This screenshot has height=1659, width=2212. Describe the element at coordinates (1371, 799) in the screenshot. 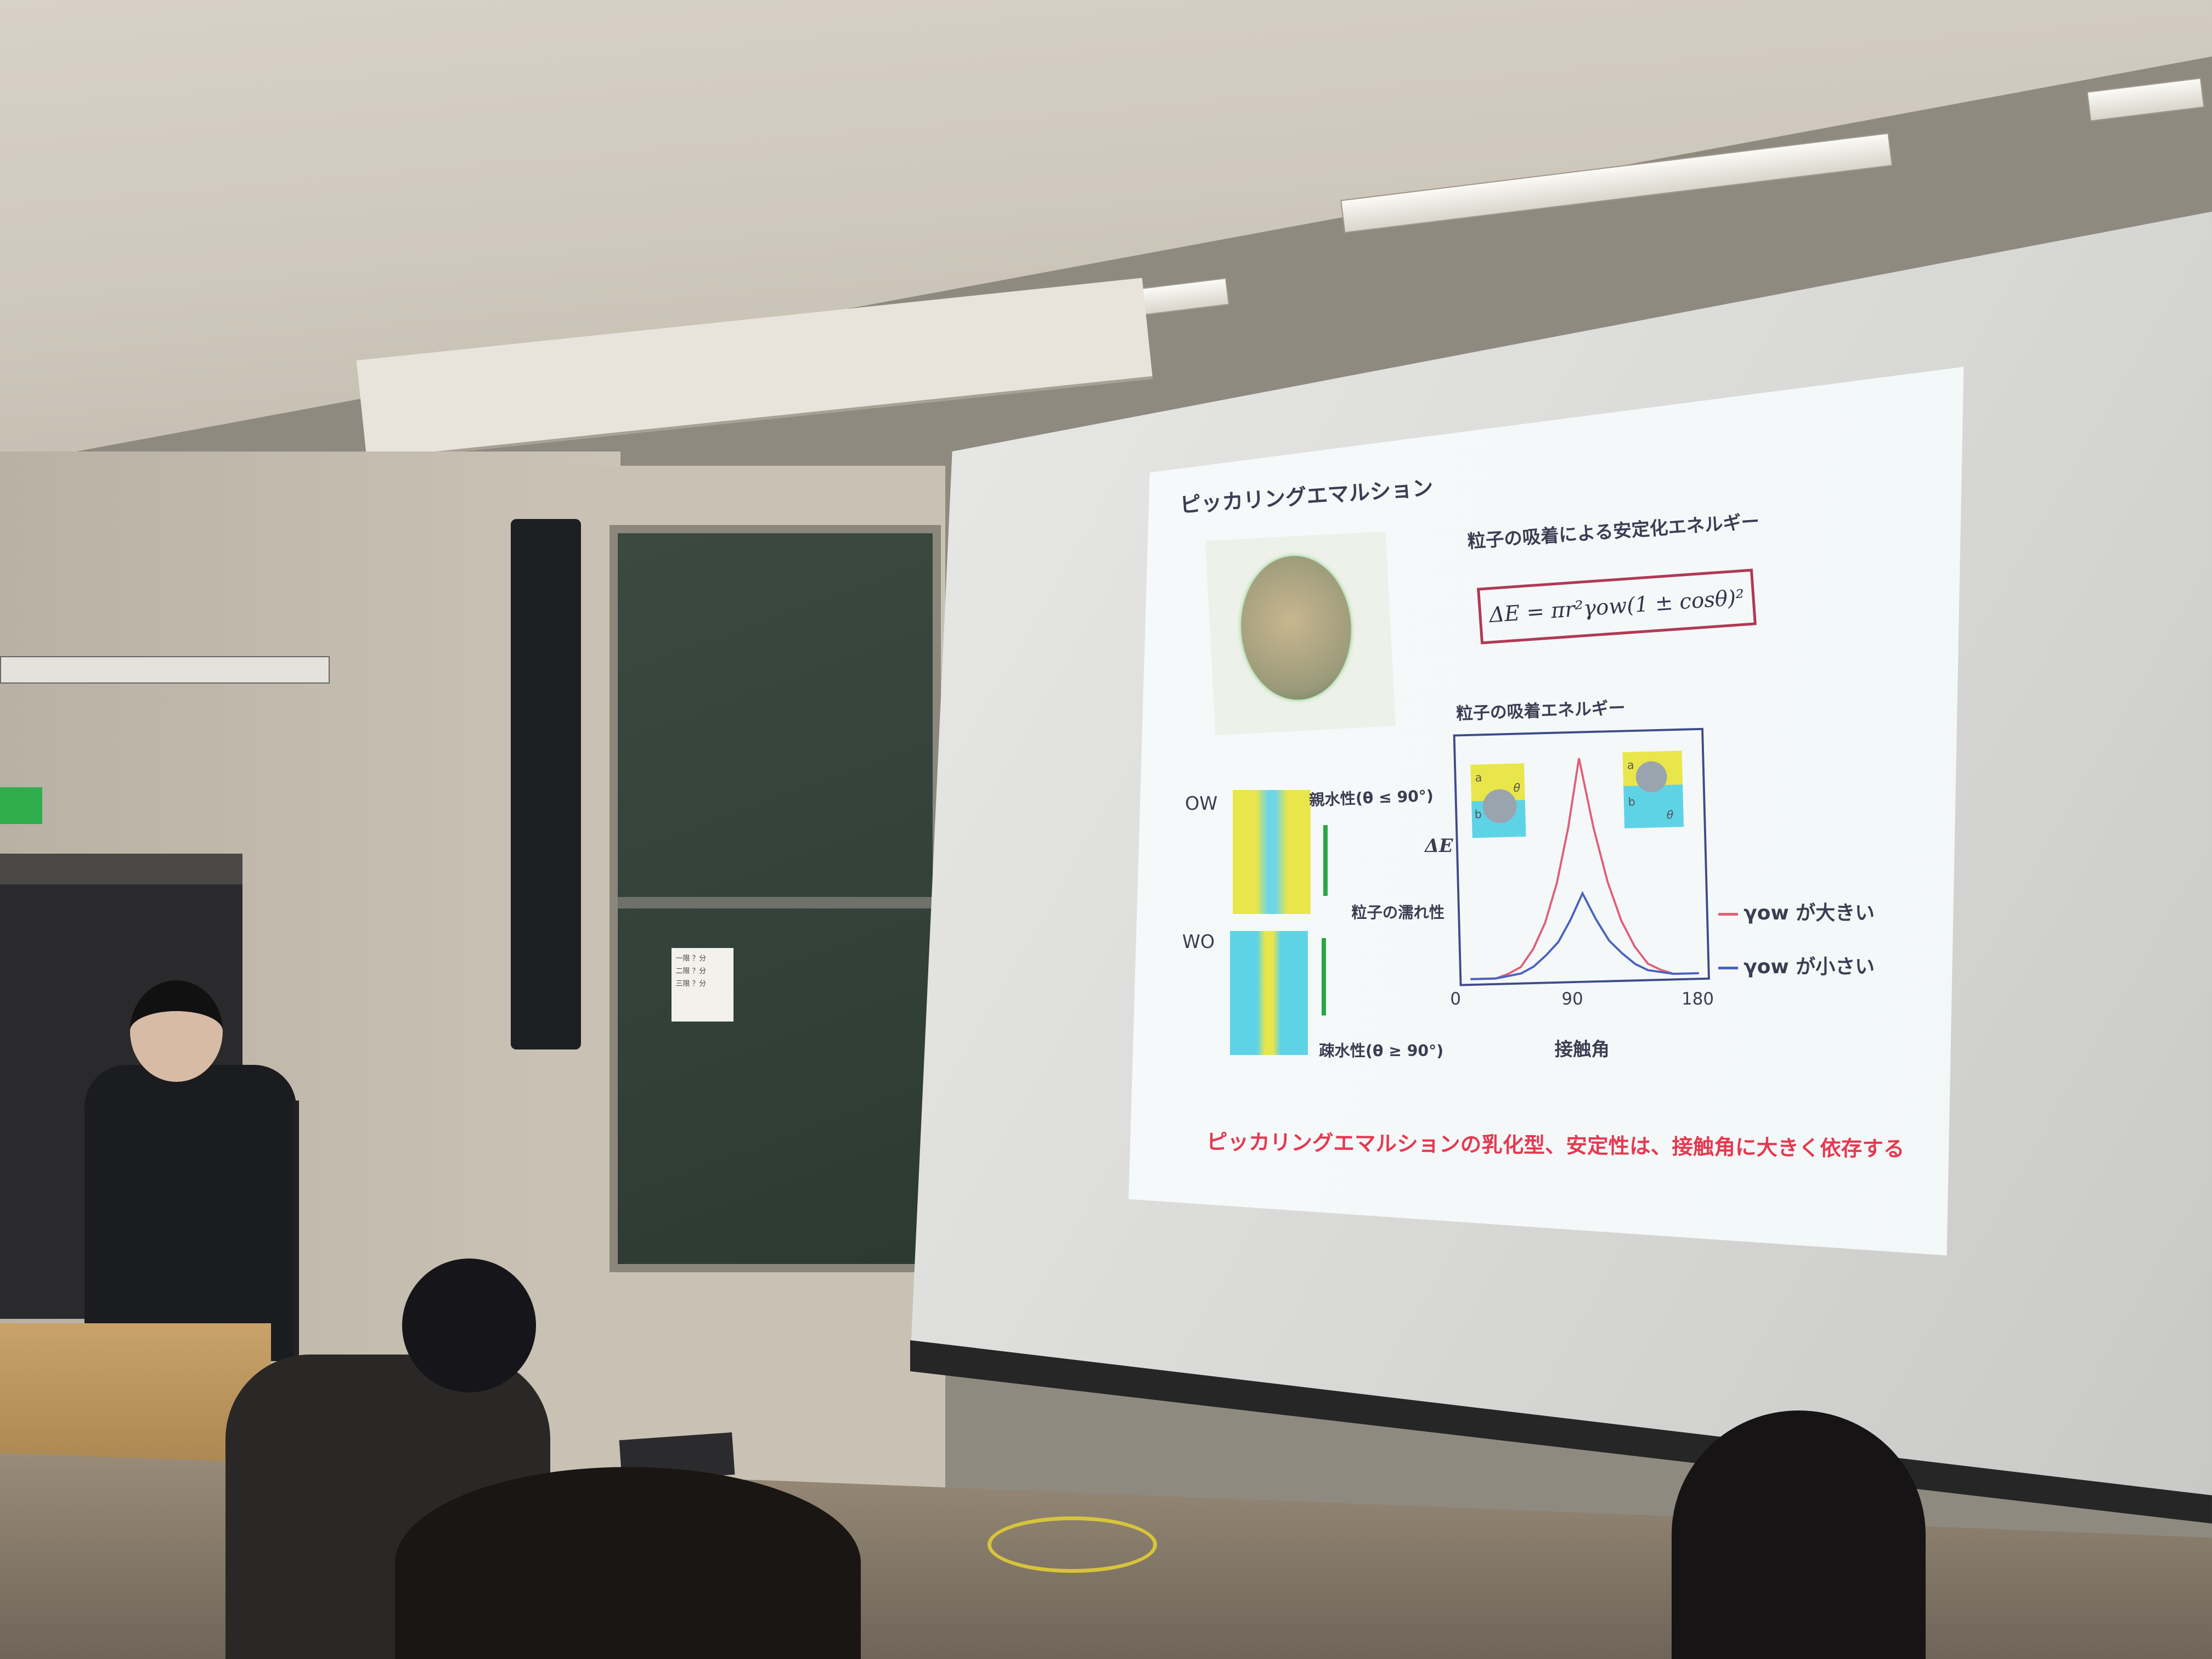

I see `hydrophilic-label: 親水性(θ ≤ 90°)` at that location.